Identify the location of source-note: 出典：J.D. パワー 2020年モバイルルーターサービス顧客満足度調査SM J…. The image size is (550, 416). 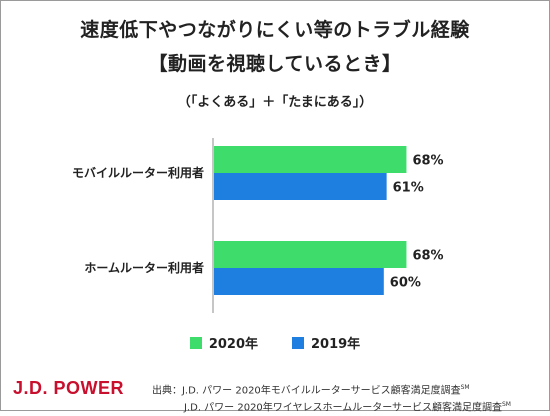
(331, 398).